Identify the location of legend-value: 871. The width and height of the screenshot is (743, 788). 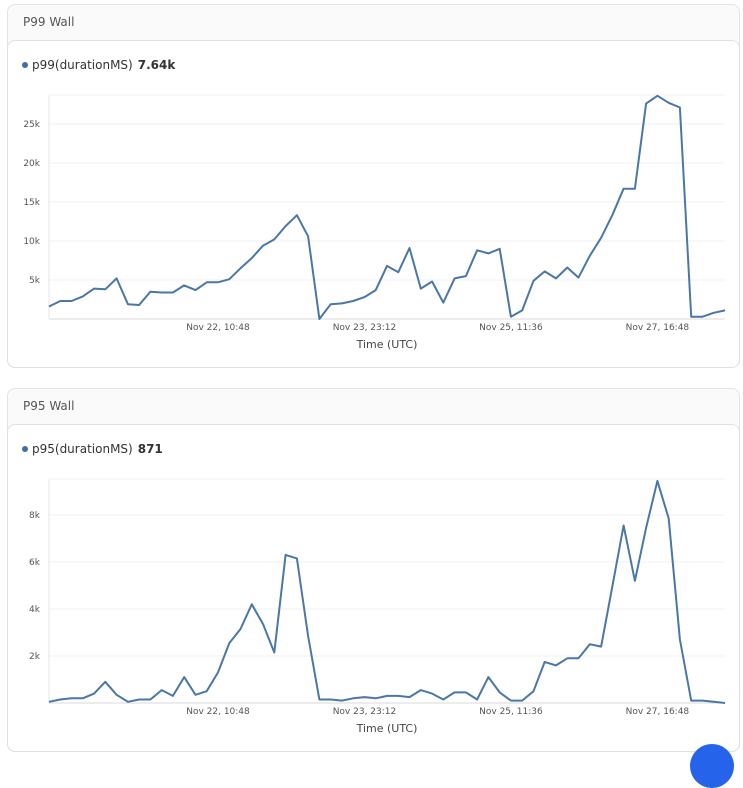
(150, 449).